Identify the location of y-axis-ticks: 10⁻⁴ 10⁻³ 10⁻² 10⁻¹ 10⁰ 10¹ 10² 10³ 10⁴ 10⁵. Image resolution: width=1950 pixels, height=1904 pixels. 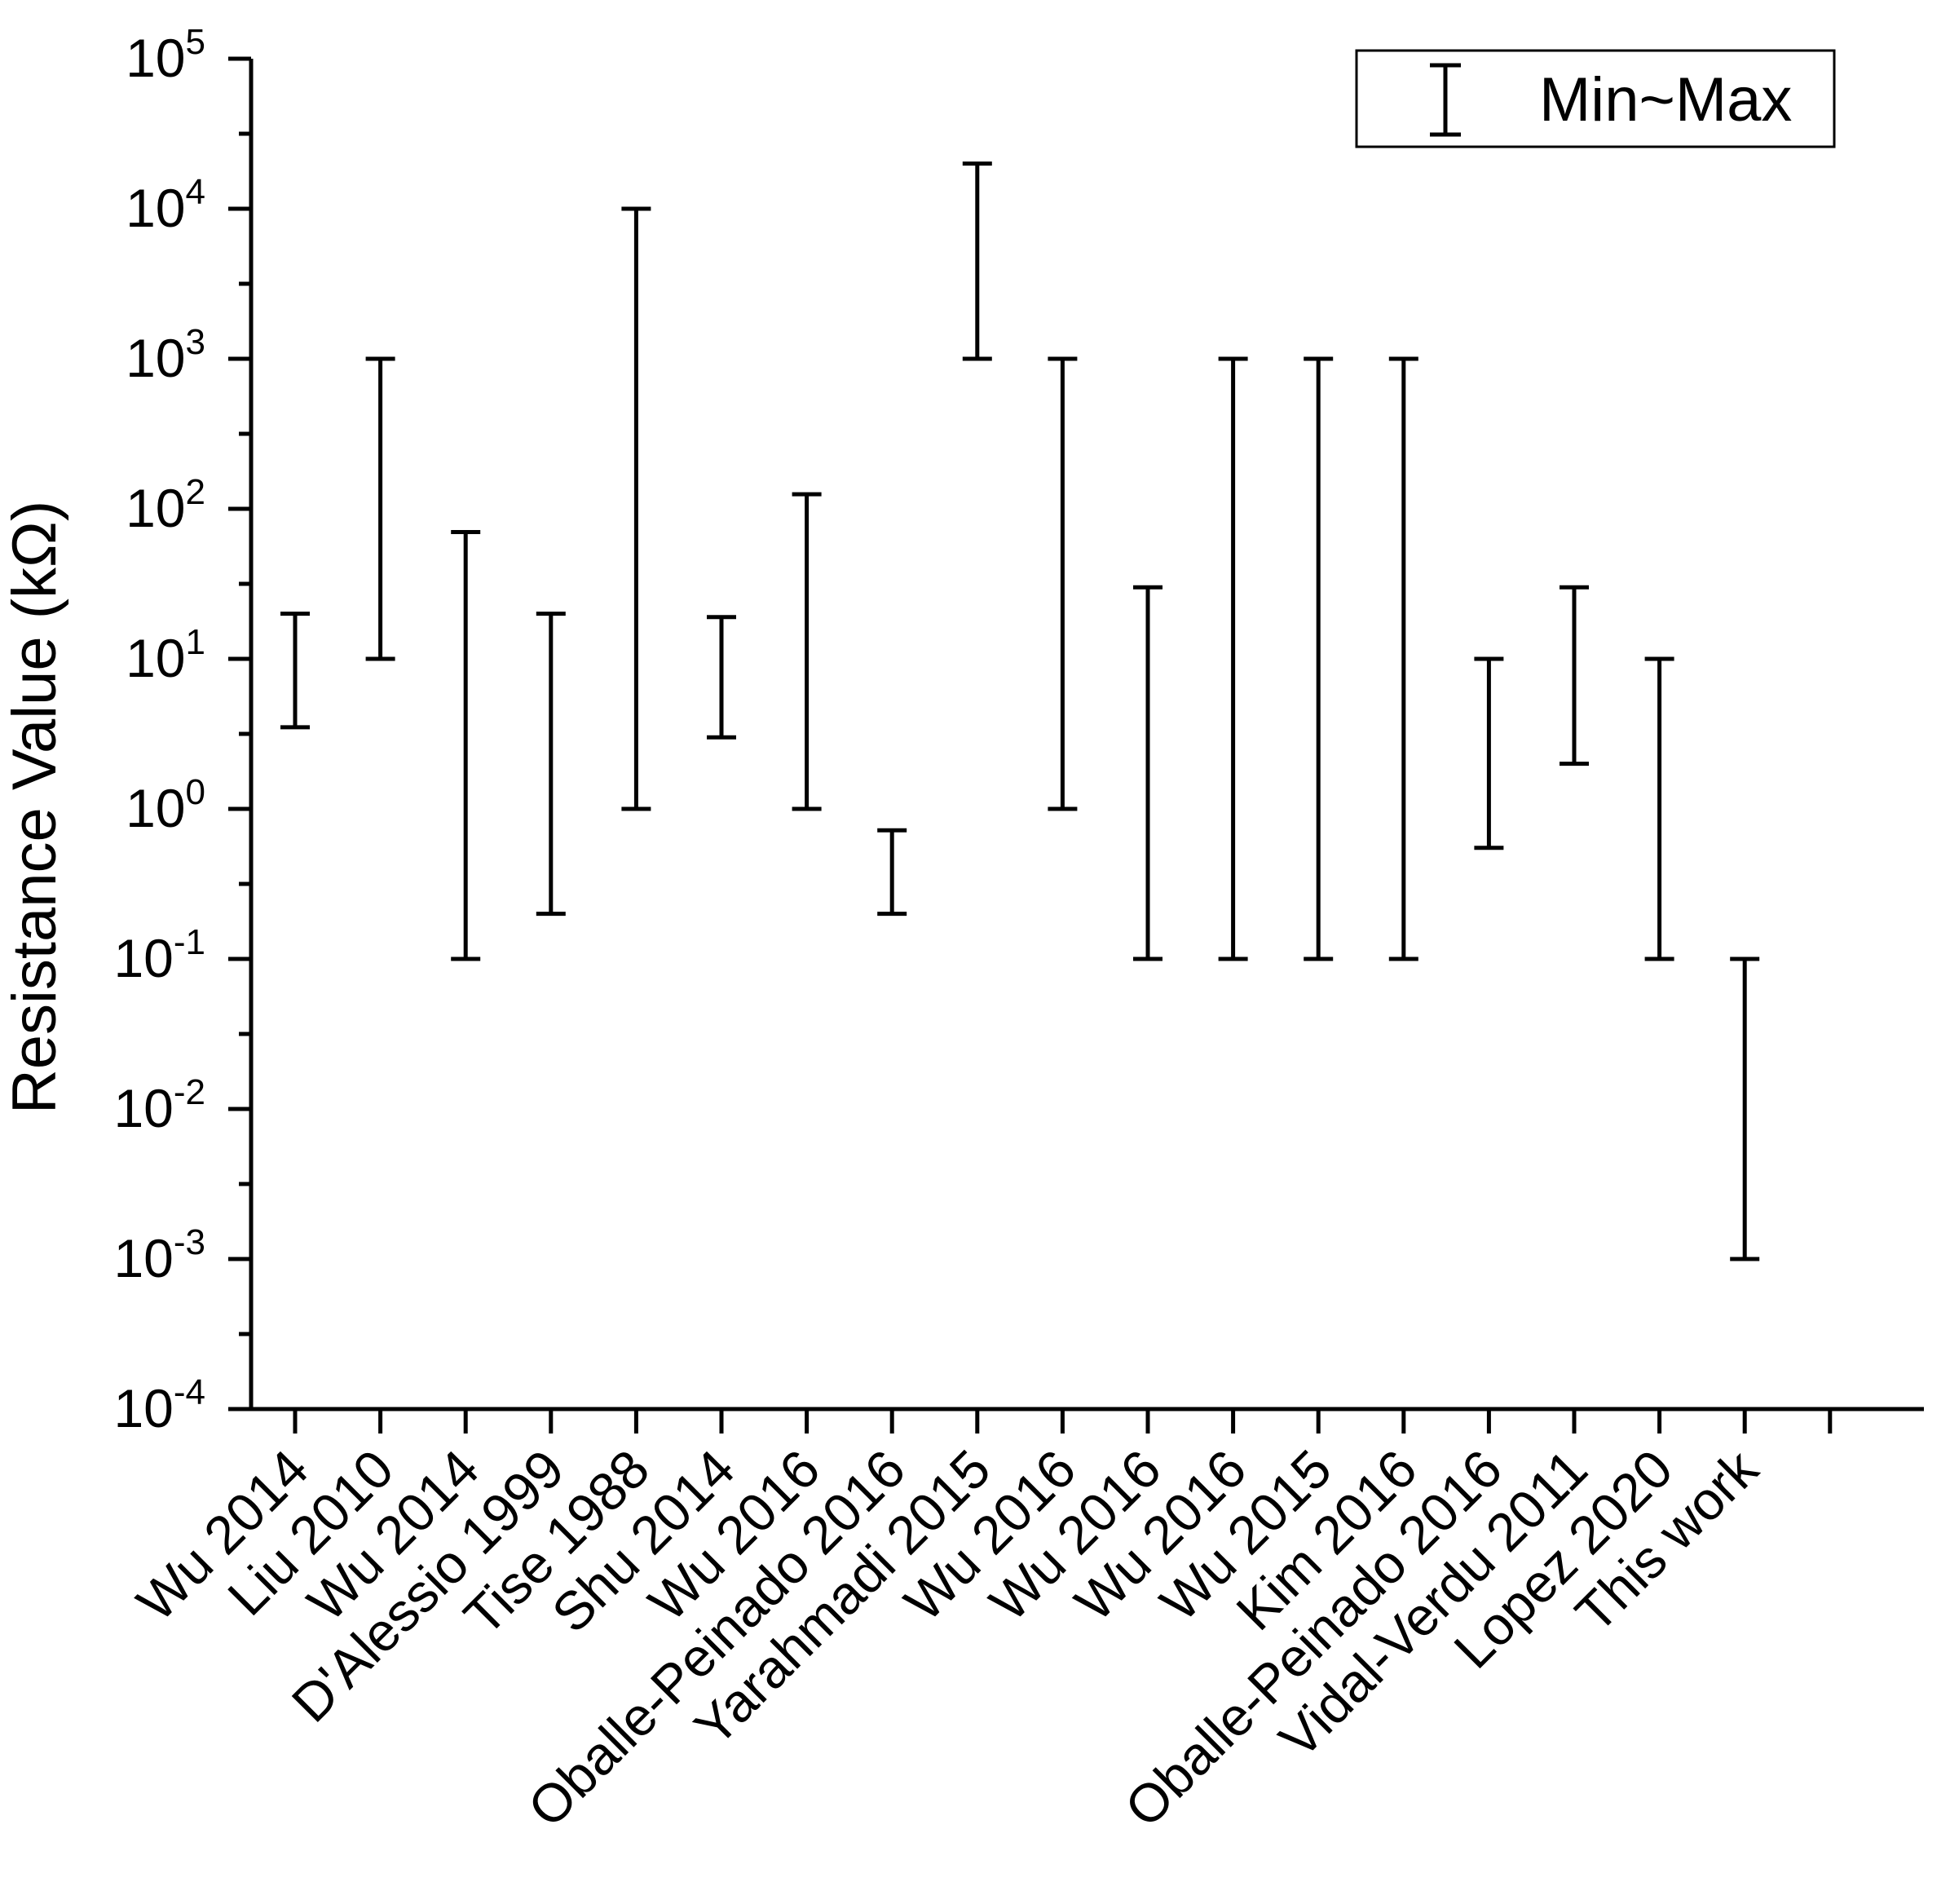
(182, 730).